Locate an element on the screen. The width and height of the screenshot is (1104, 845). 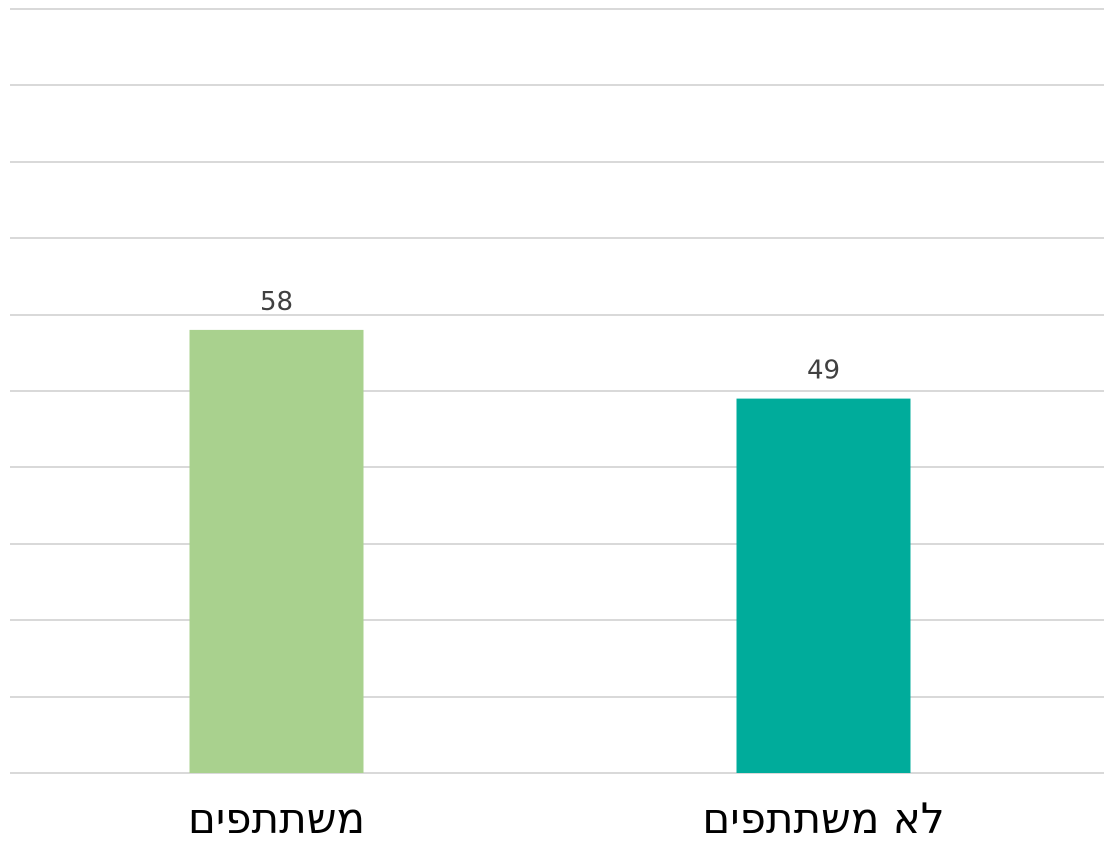
data-label-2: 49 is located at coordinates (823, 371).